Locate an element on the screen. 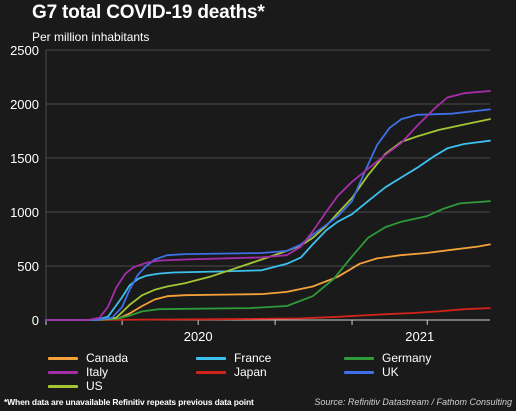  series-line-japan is located at coordinates (268, 314).